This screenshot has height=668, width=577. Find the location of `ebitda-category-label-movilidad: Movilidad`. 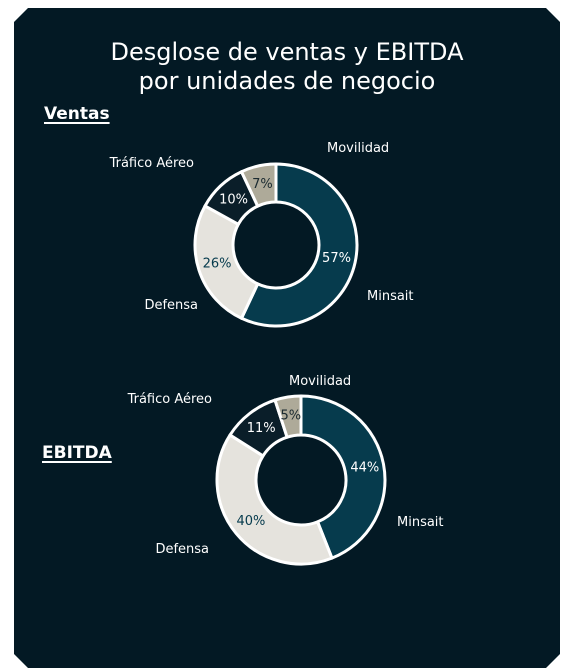

ebitda-category-label-movilidad: Movilidad is located at coordinates (320, 381).